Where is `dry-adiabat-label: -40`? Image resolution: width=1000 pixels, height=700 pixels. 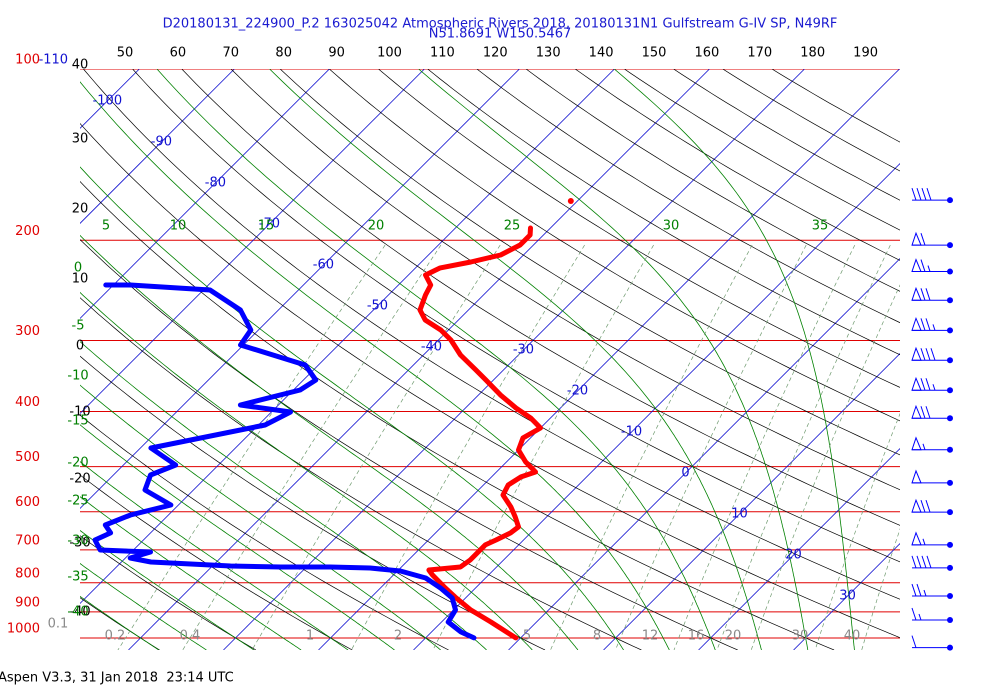
dry-adiabat-label: -40 is located at coordinates (79, 612).